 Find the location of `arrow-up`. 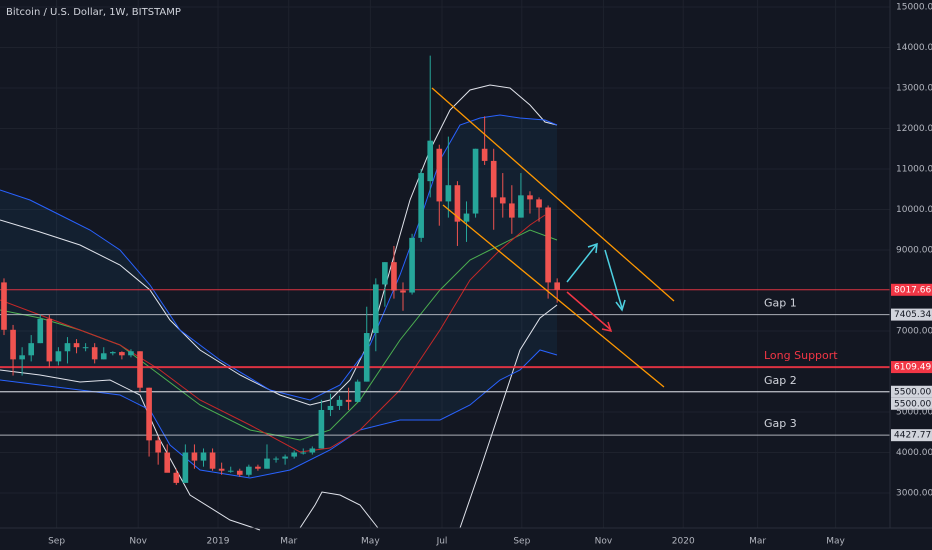

arrow-up is located at coordinates (582, 263).